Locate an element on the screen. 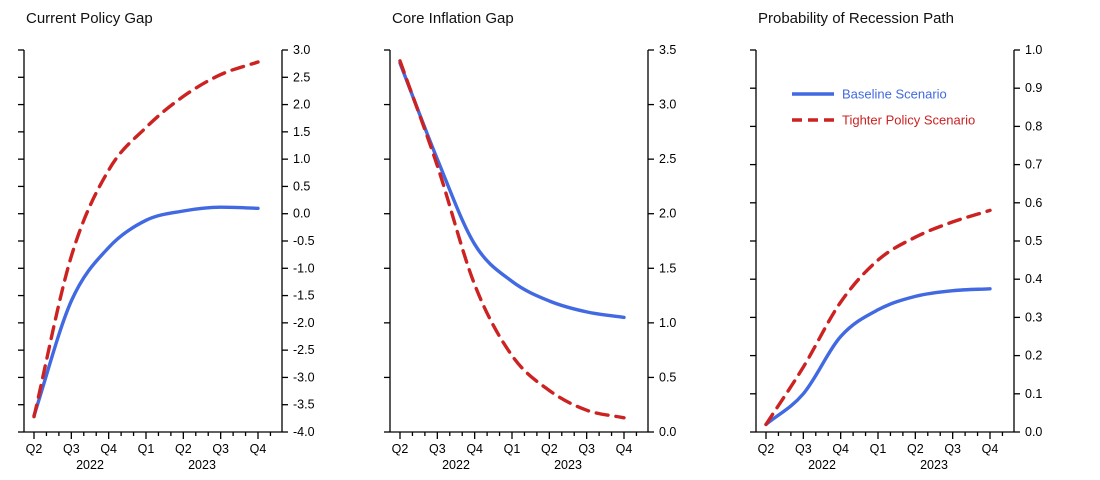  legend: Baseline Scenario Tighter Policy Scenario is located at coordinates (883, 107).